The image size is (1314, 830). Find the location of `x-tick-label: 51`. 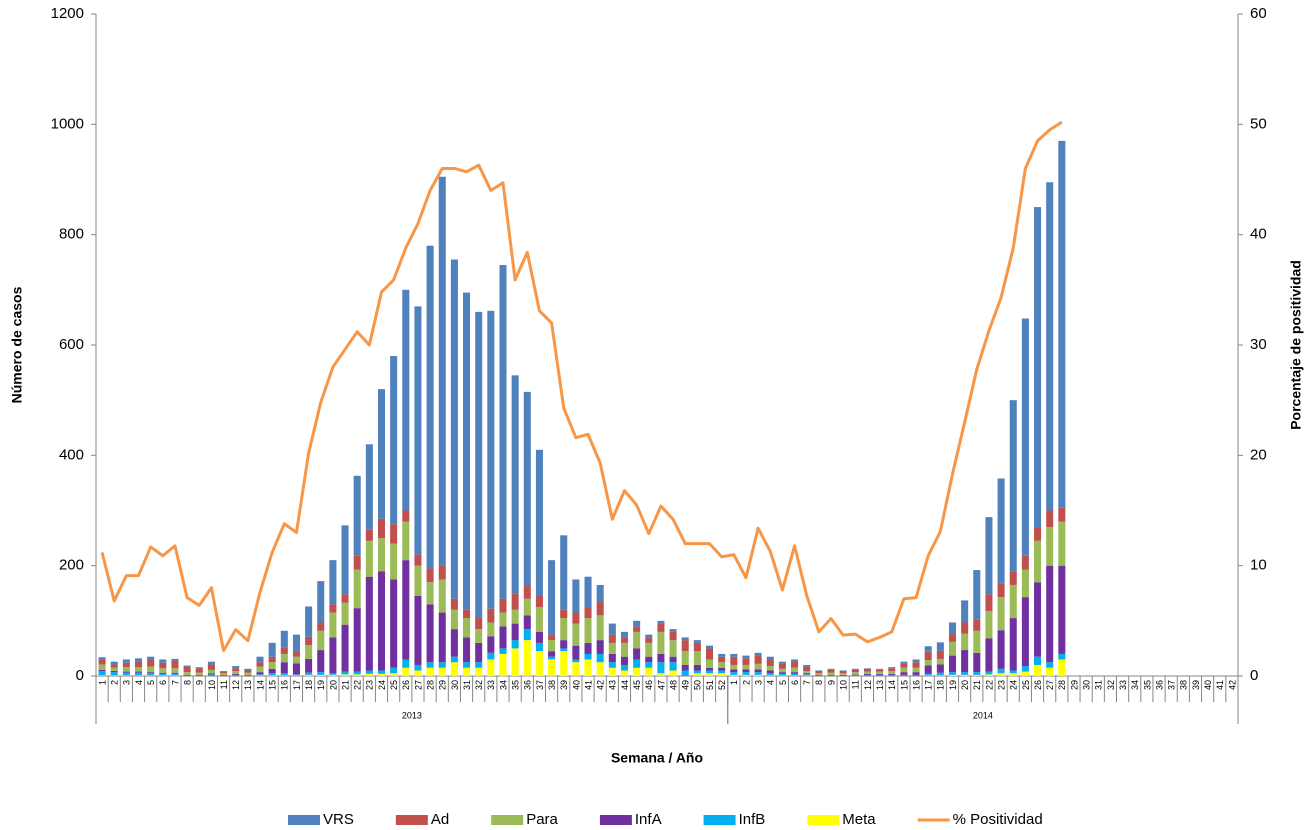

x-tick-label: 51 is located at coordinates (710, 685).